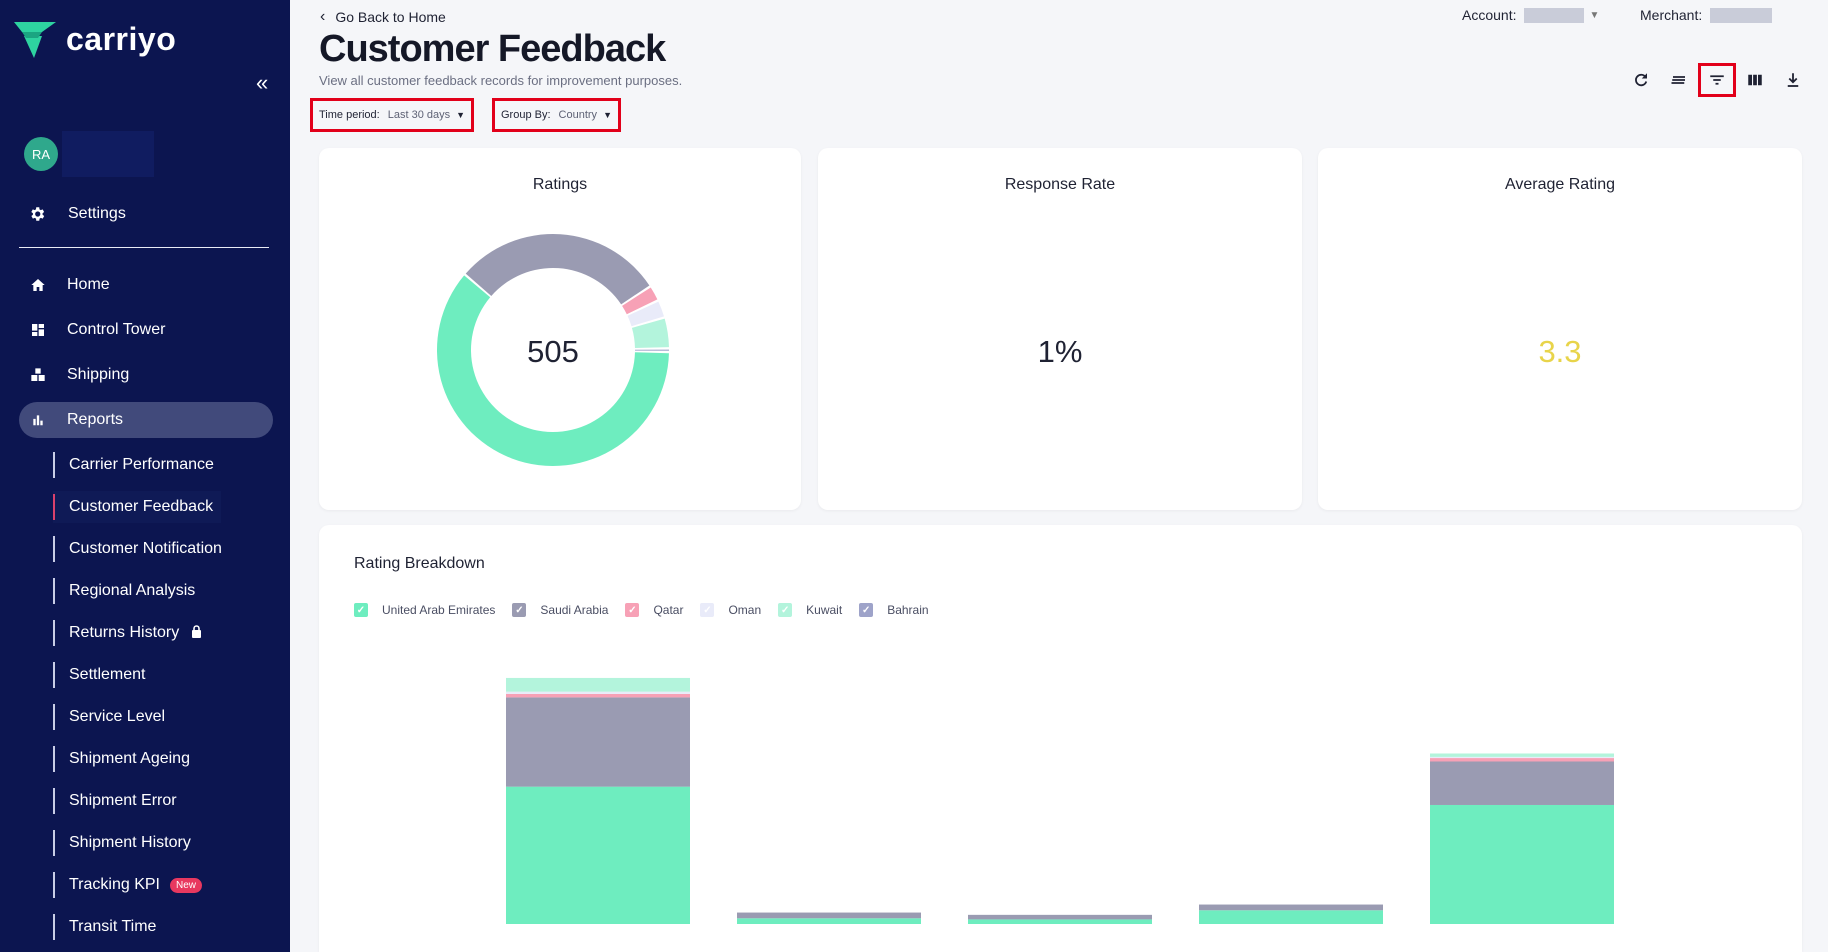  I want to click on density-icon, so click(1678, 80).